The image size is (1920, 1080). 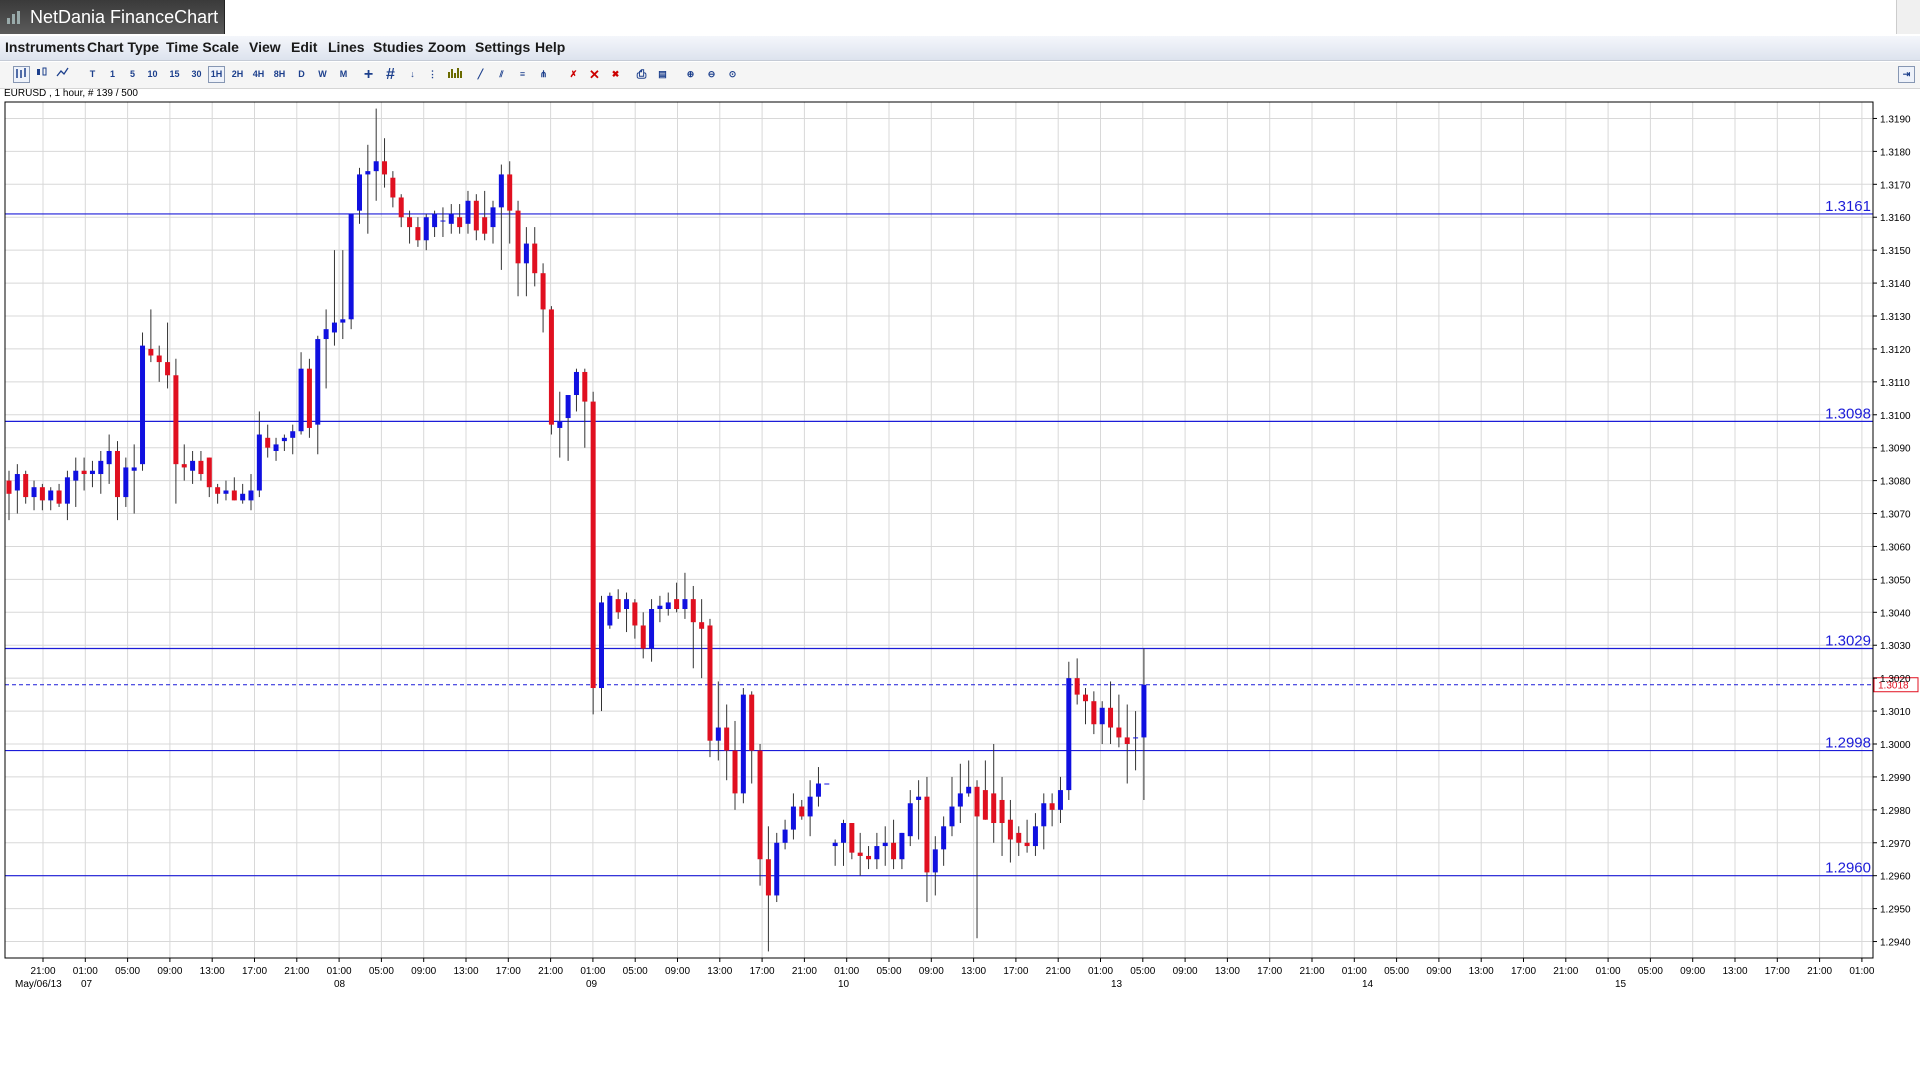 What do you see at coordinates (368, 74) in the screenshot?
I see `crosshair-icon: +` at bounding box center [368, 74].